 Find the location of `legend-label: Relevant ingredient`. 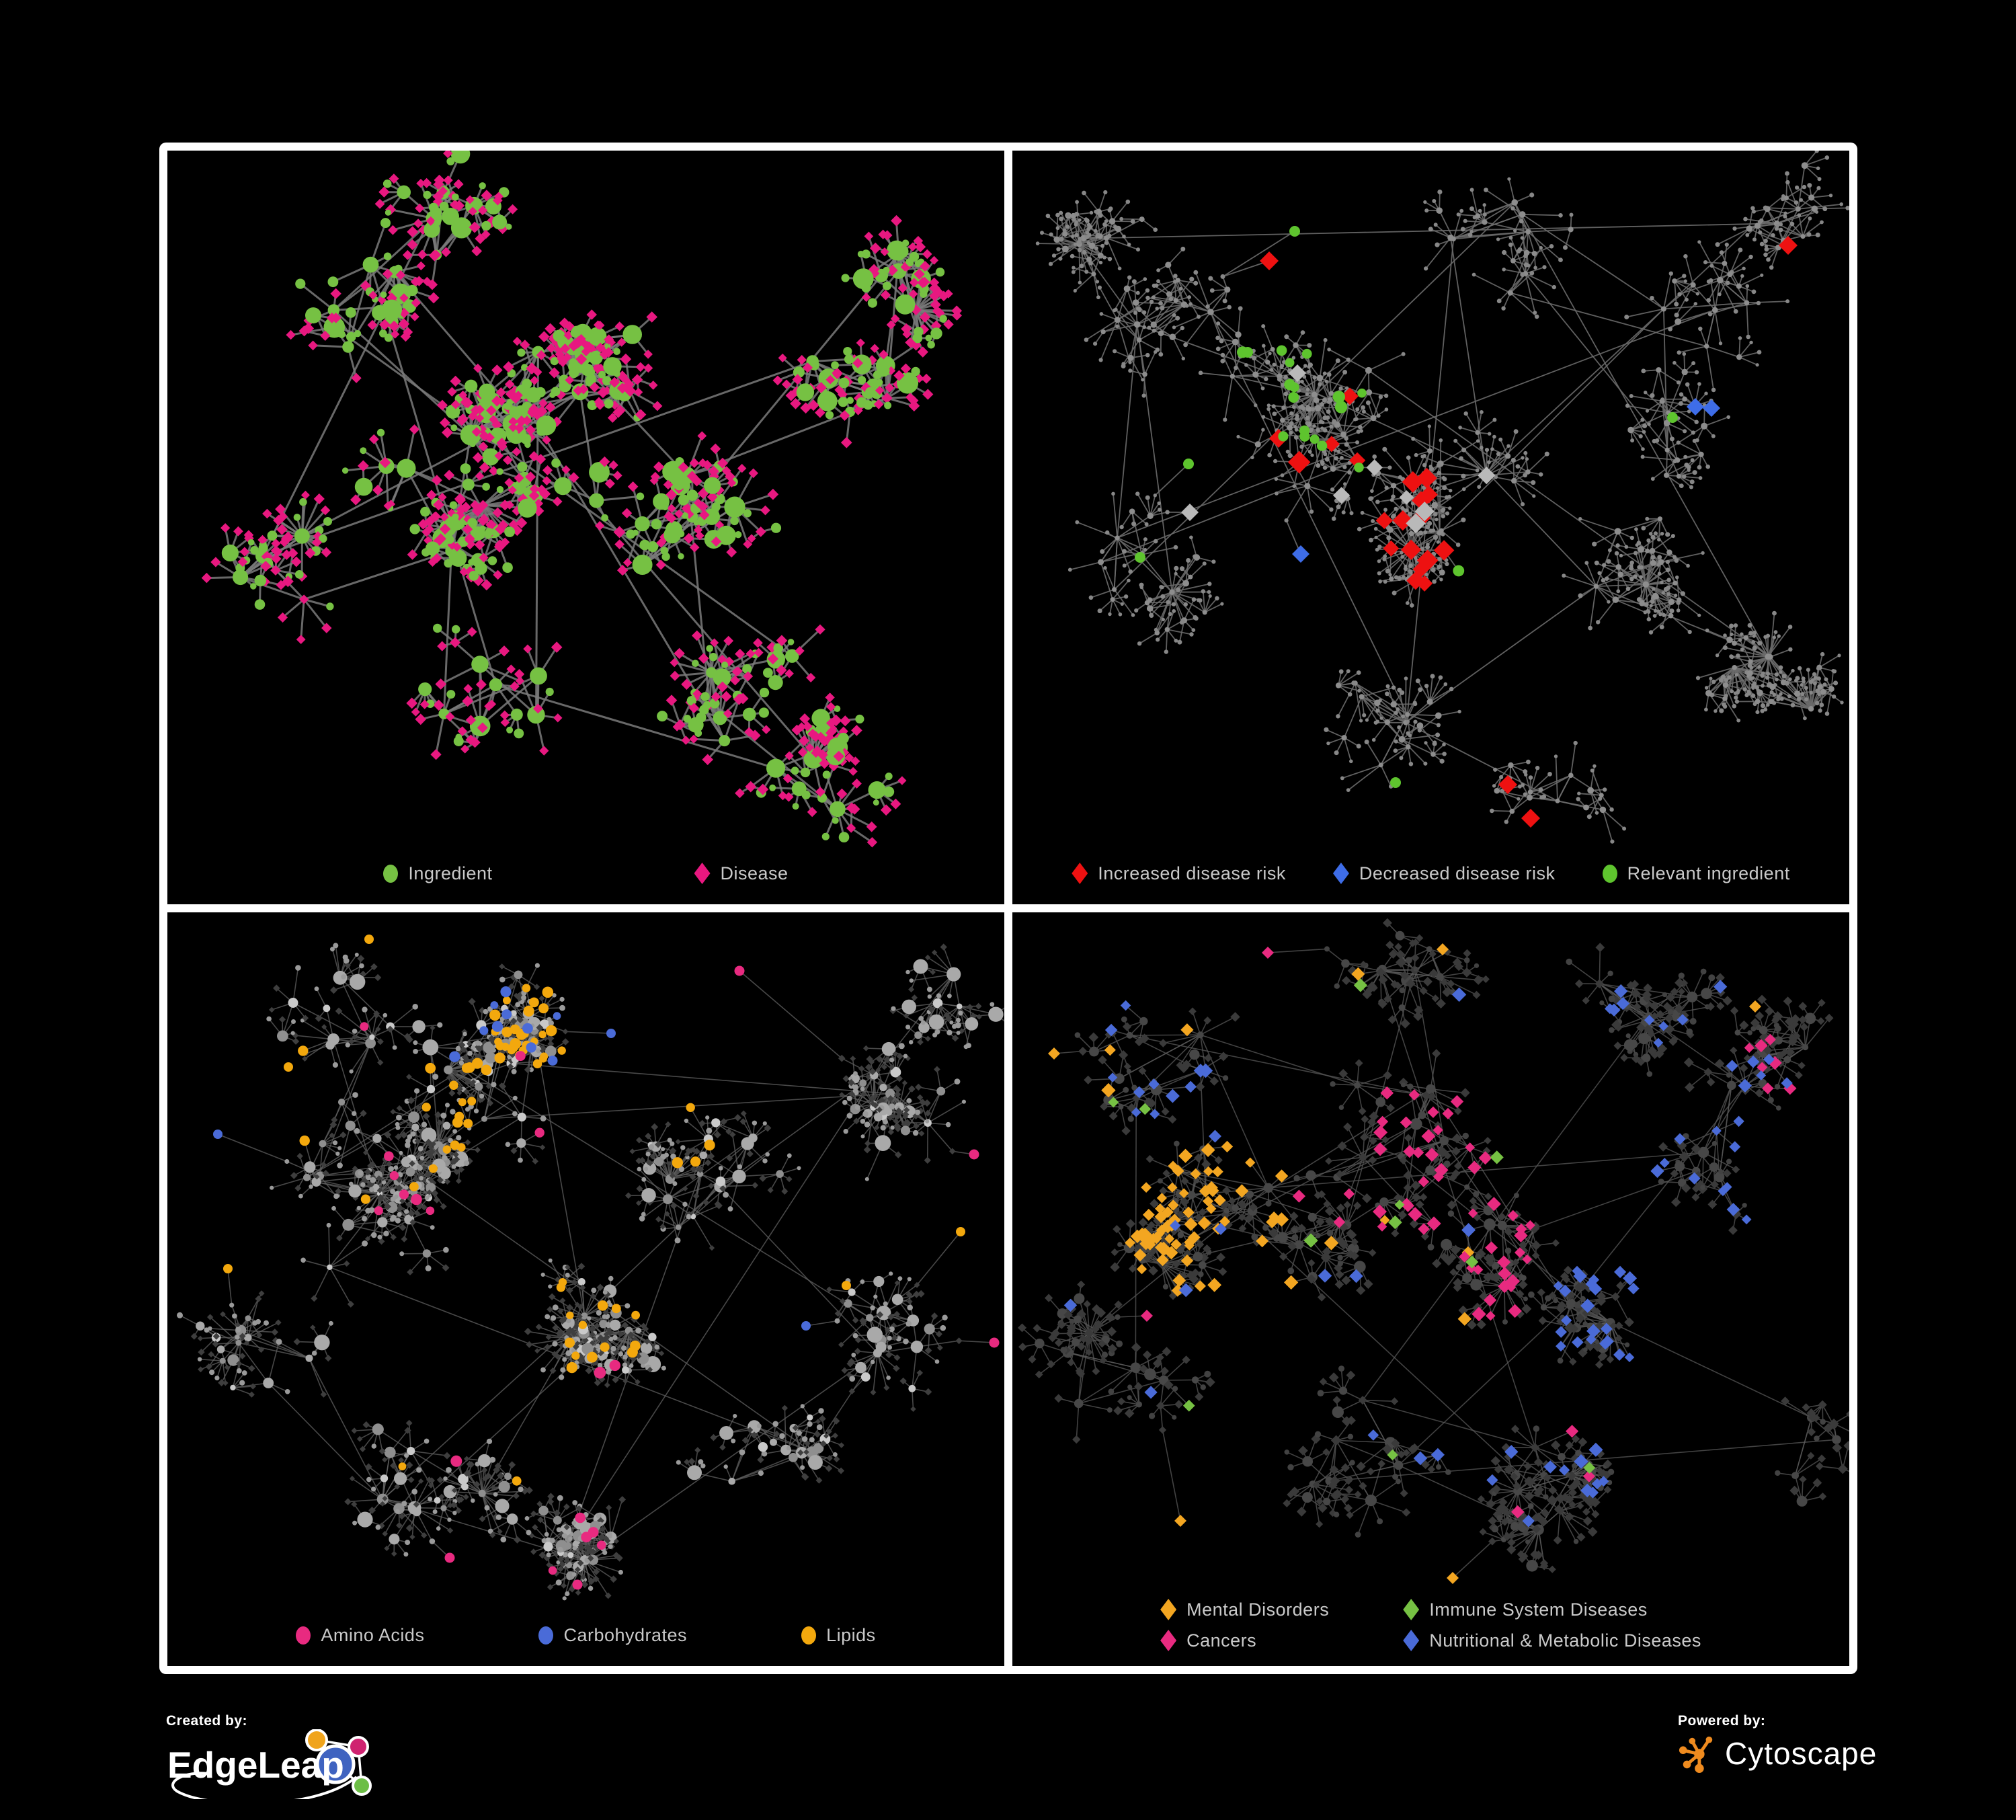

legend-label: Relevant ingredient is located at coordinates (1708, 873).